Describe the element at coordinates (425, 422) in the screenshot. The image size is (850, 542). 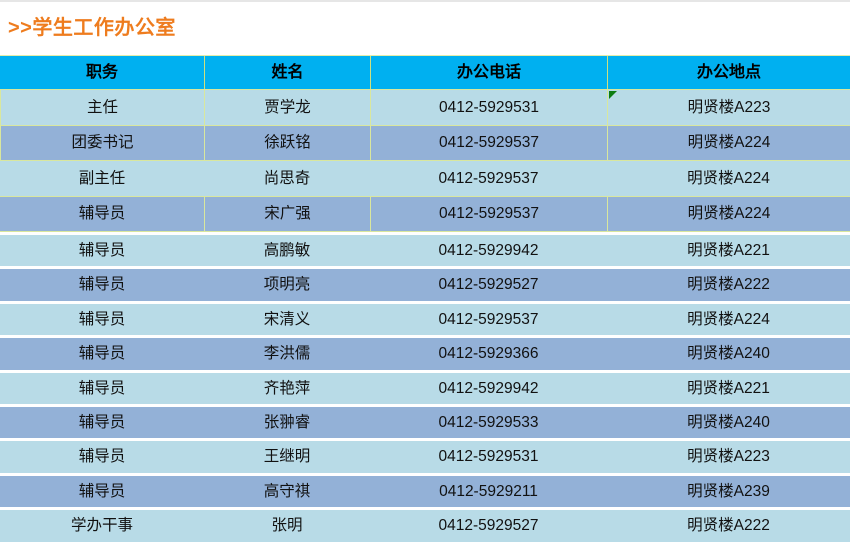
I see `table-row: 辅导员 张翀睿 0412-5929533 明贤楼A240` at that location.